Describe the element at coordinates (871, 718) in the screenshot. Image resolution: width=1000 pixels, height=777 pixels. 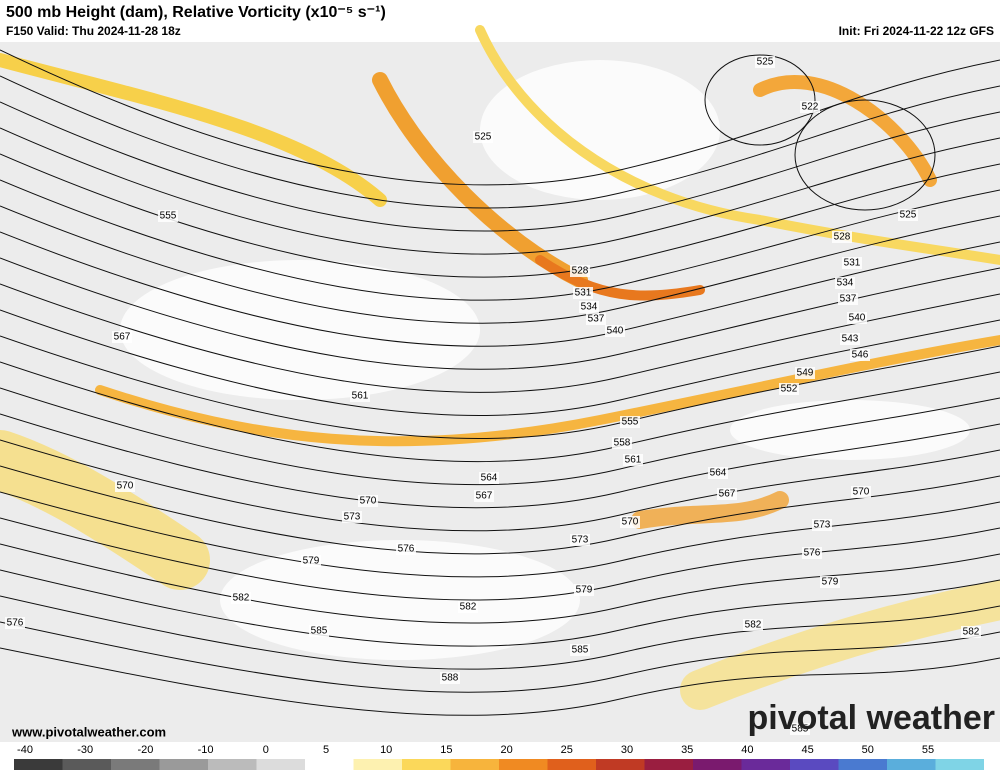
I see `logo: pivotal weather` at that location.